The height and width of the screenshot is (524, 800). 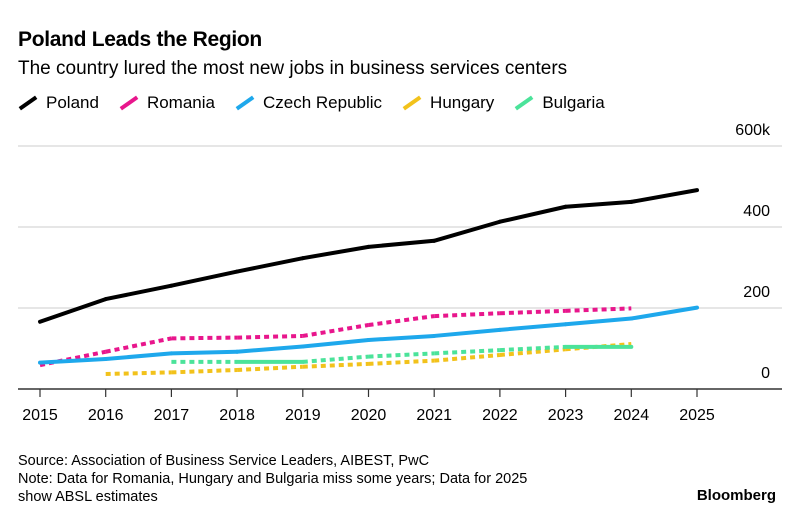 I want to click on x-tick-label: 2025, so click(x=697, y=415).